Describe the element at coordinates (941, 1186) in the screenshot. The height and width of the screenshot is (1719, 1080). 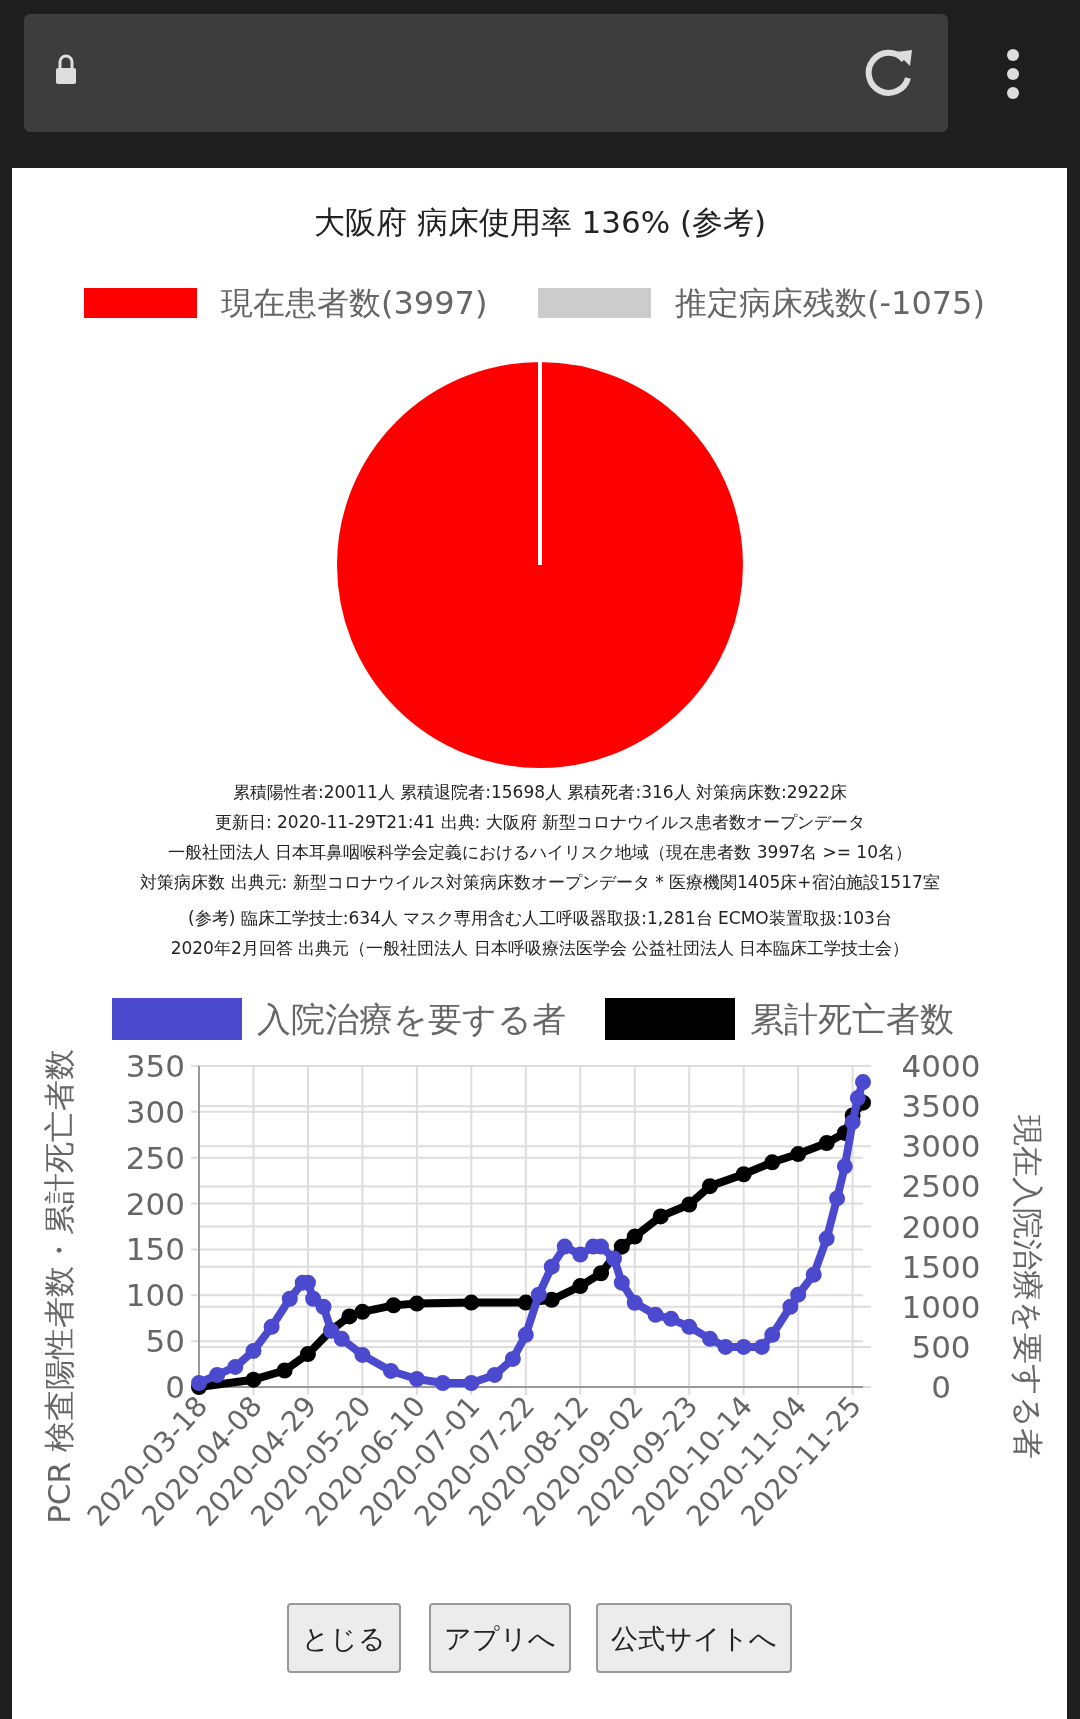
I see `y2-tick-label: 2500` at that location.